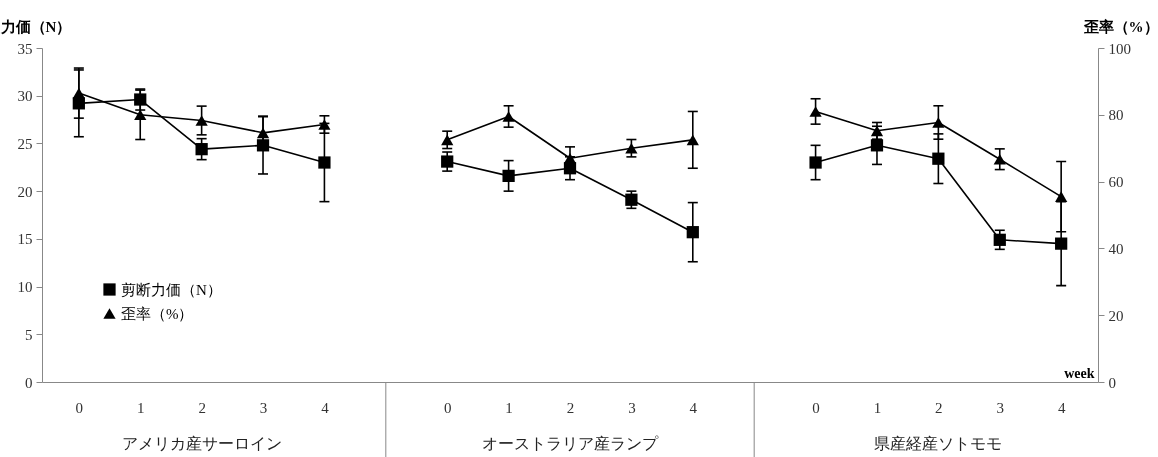 The width and height of the screenshot is (1158, 457). I want to click on y-tick-label: 10, so click(25, 287).